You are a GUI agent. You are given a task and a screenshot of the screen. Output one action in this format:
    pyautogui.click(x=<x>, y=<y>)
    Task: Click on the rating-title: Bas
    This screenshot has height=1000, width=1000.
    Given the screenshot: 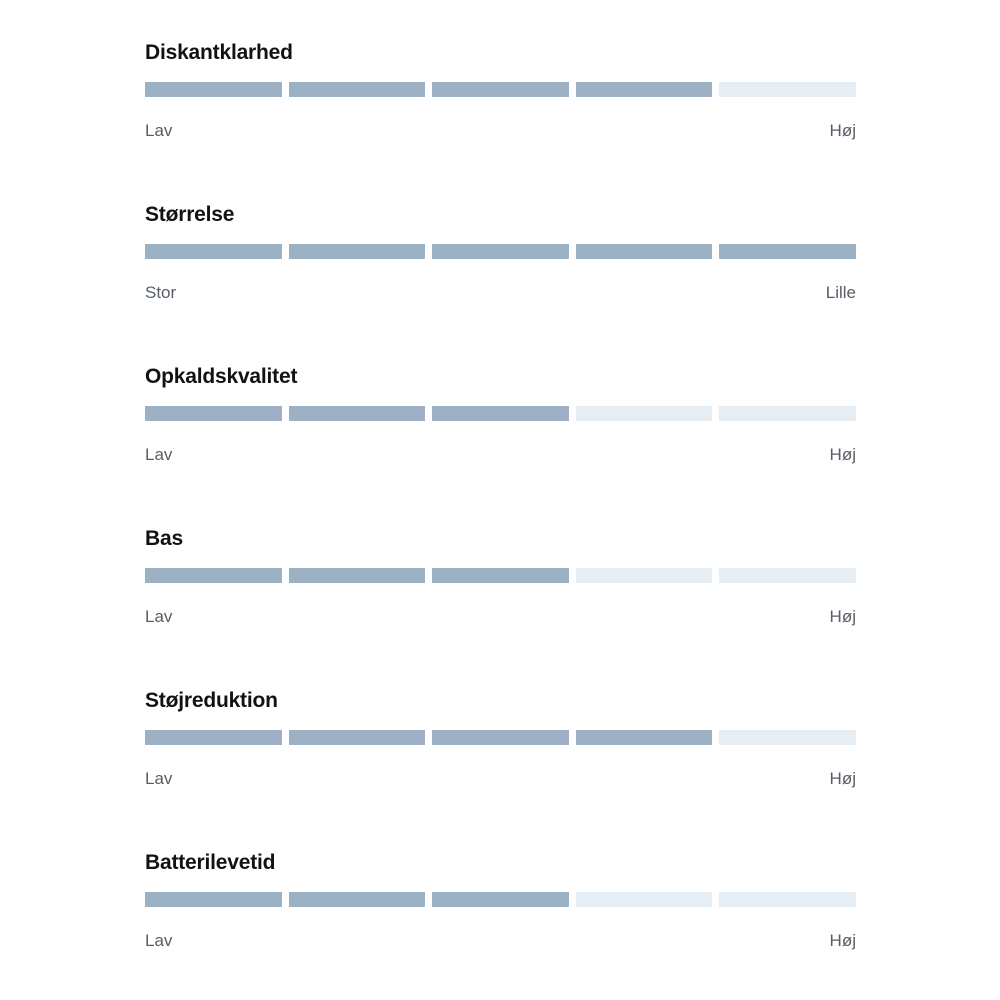 What is the action you would take?
    pyautogui.click(x=164, y=538)
    